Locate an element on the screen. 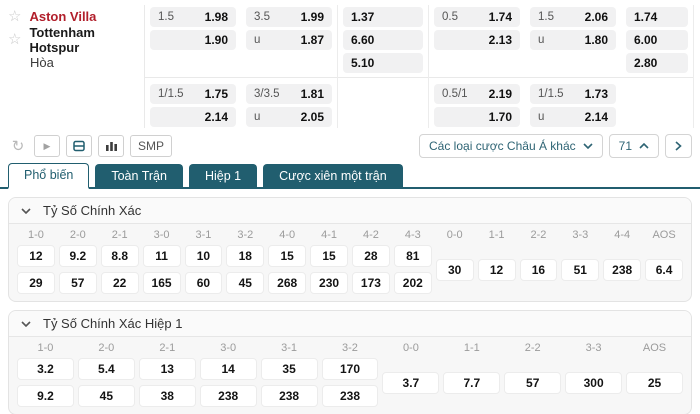  score-odds-cell: 165 is located at coordinates (161, 283).